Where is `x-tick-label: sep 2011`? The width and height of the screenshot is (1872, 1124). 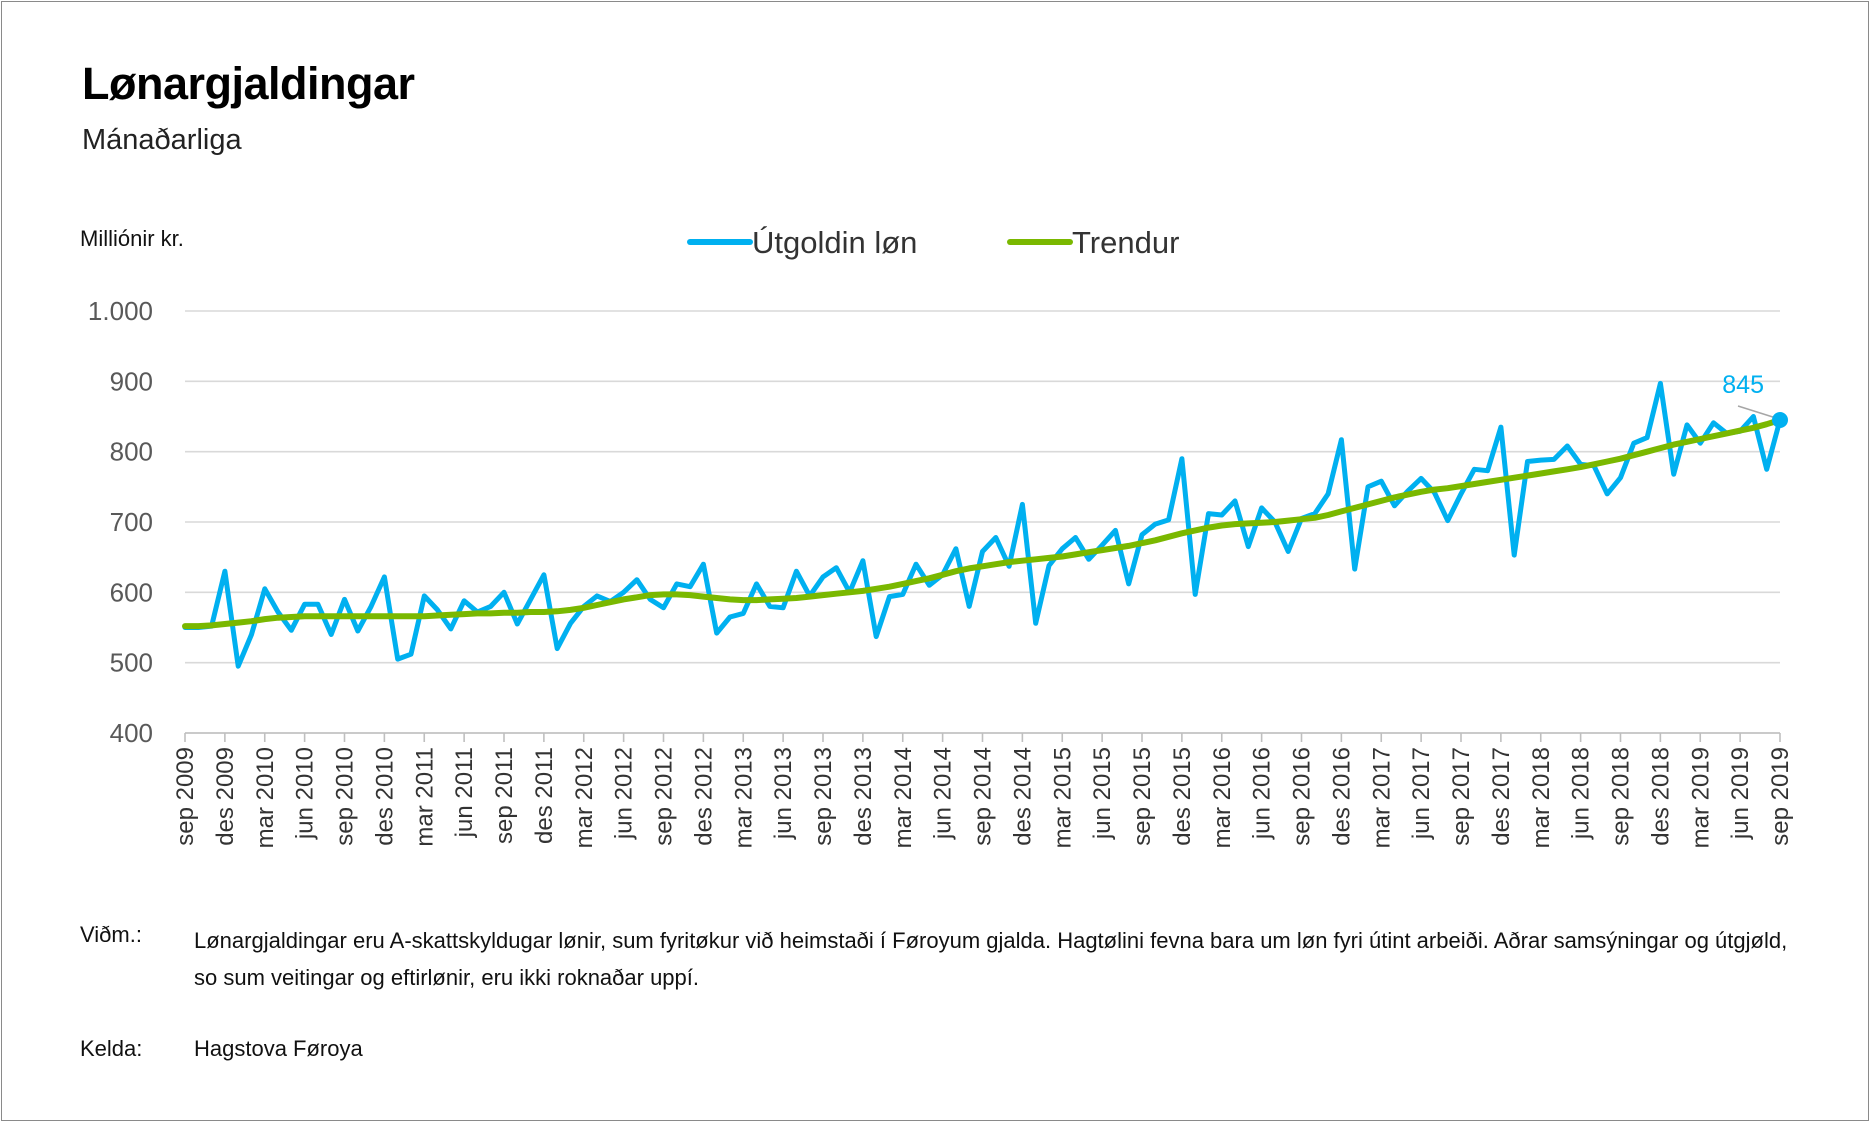 x-tick-label: sep 2011 is located at coordinates (504, 795).